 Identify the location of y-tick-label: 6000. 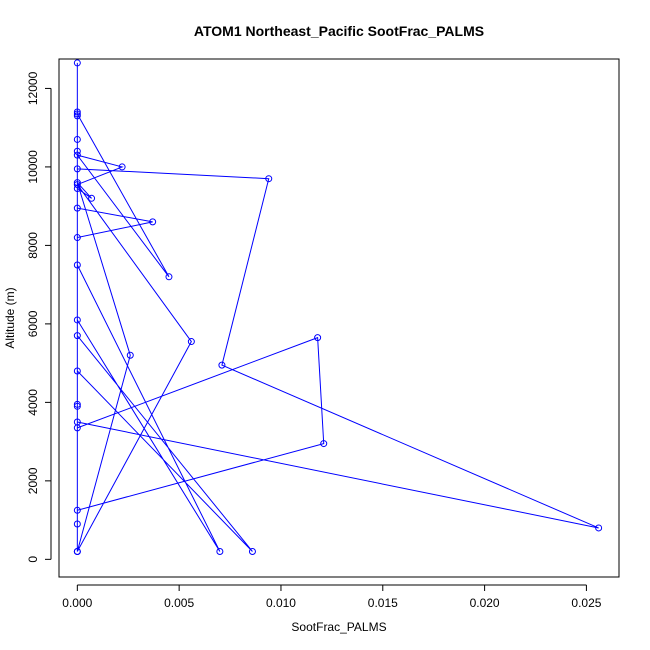
(33, 323).